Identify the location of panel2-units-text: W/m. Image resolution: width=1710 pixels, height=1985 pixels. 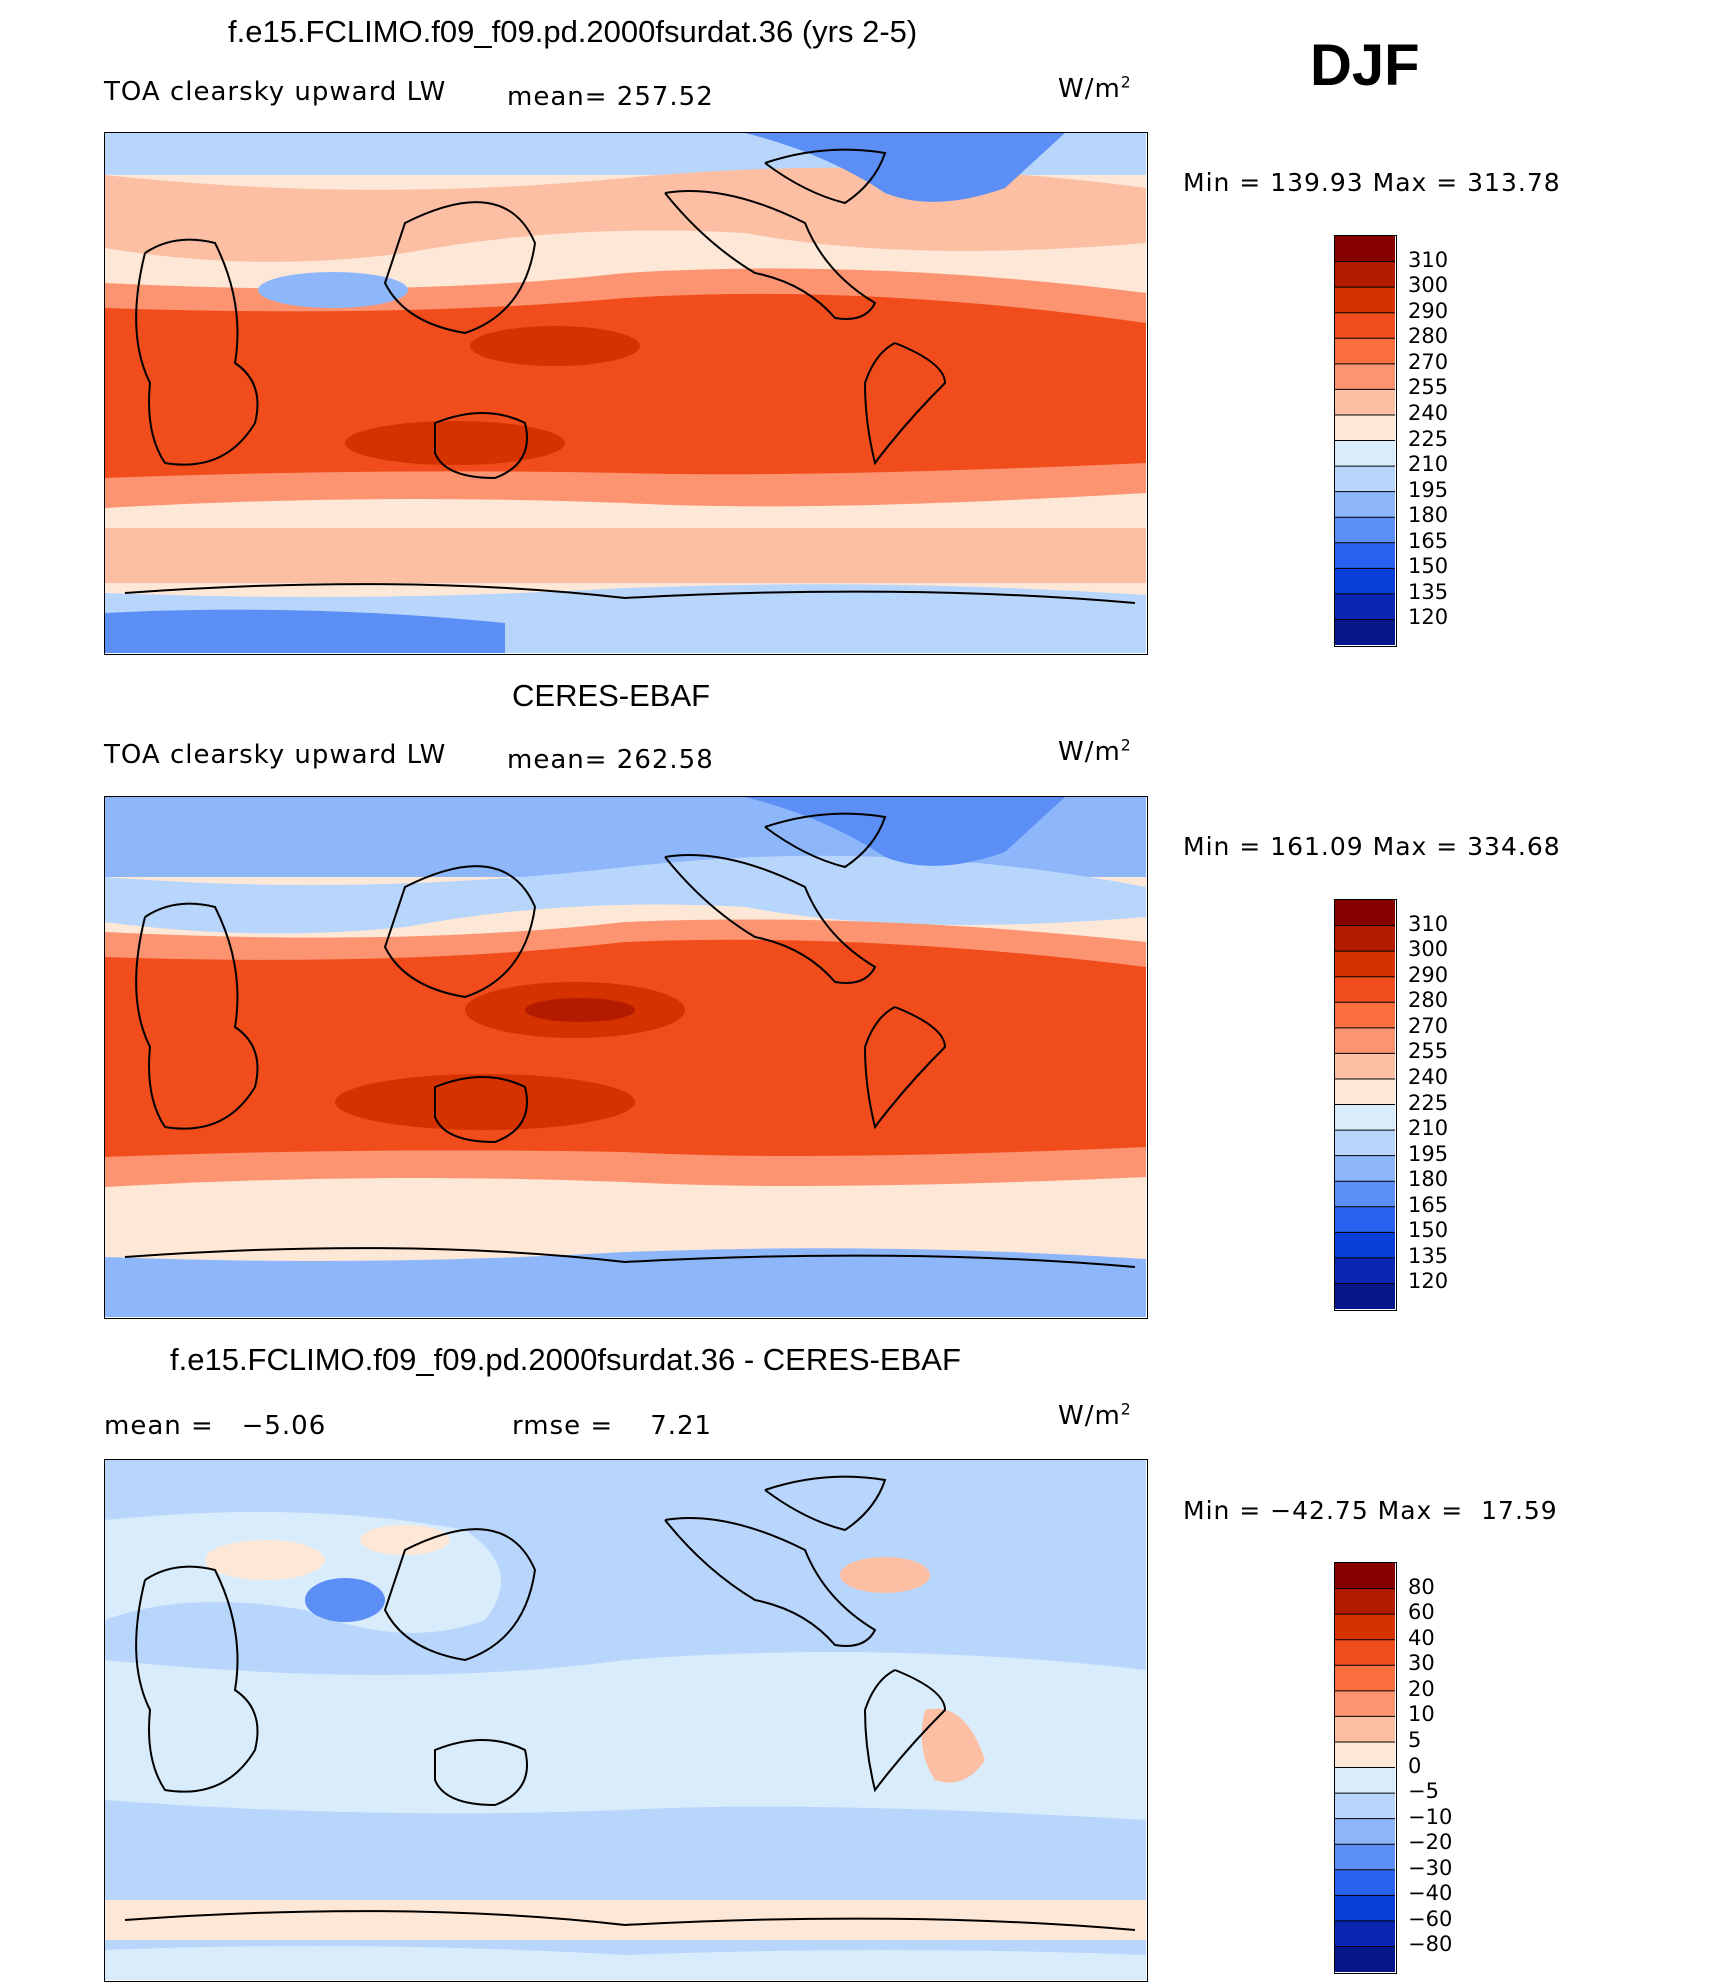
(1089, 752).